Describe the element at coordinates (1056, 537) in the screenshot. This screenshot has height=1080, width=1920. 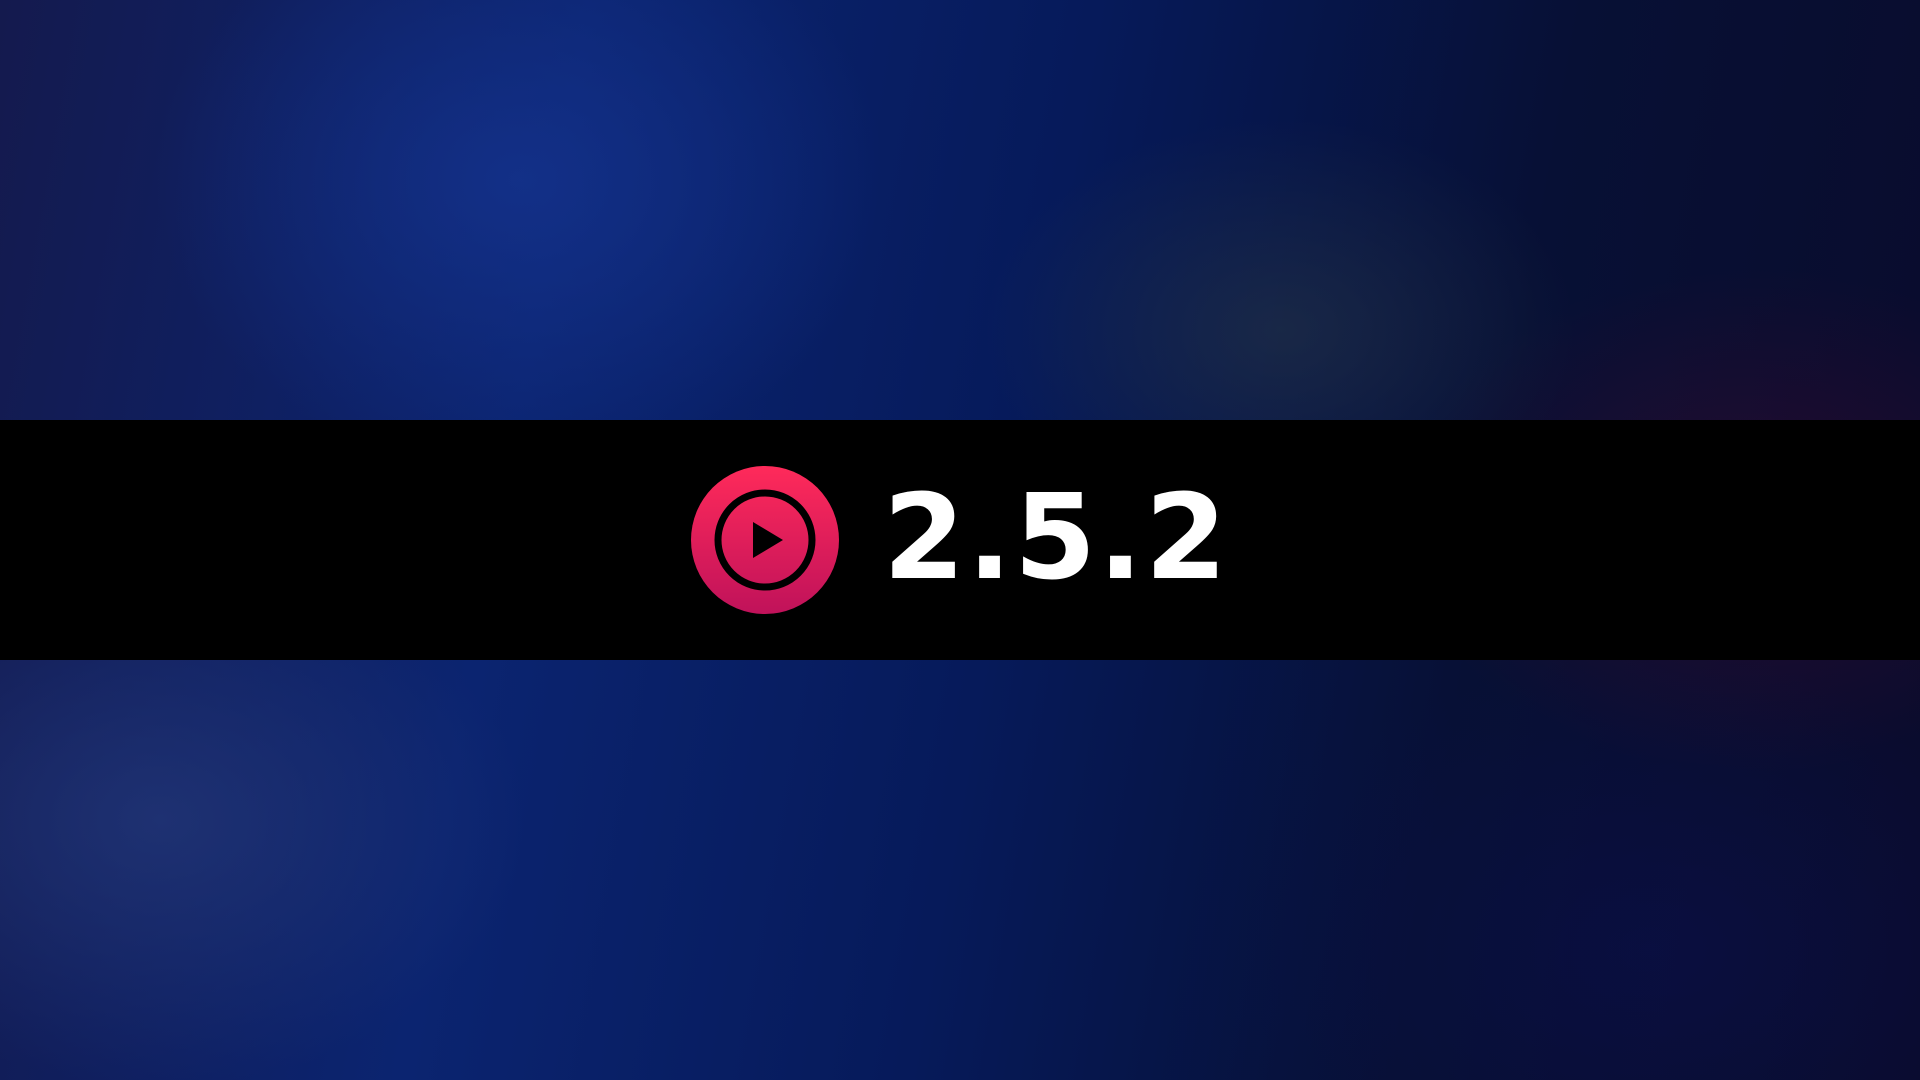
I see `version-number: 2.5.2` at that location.